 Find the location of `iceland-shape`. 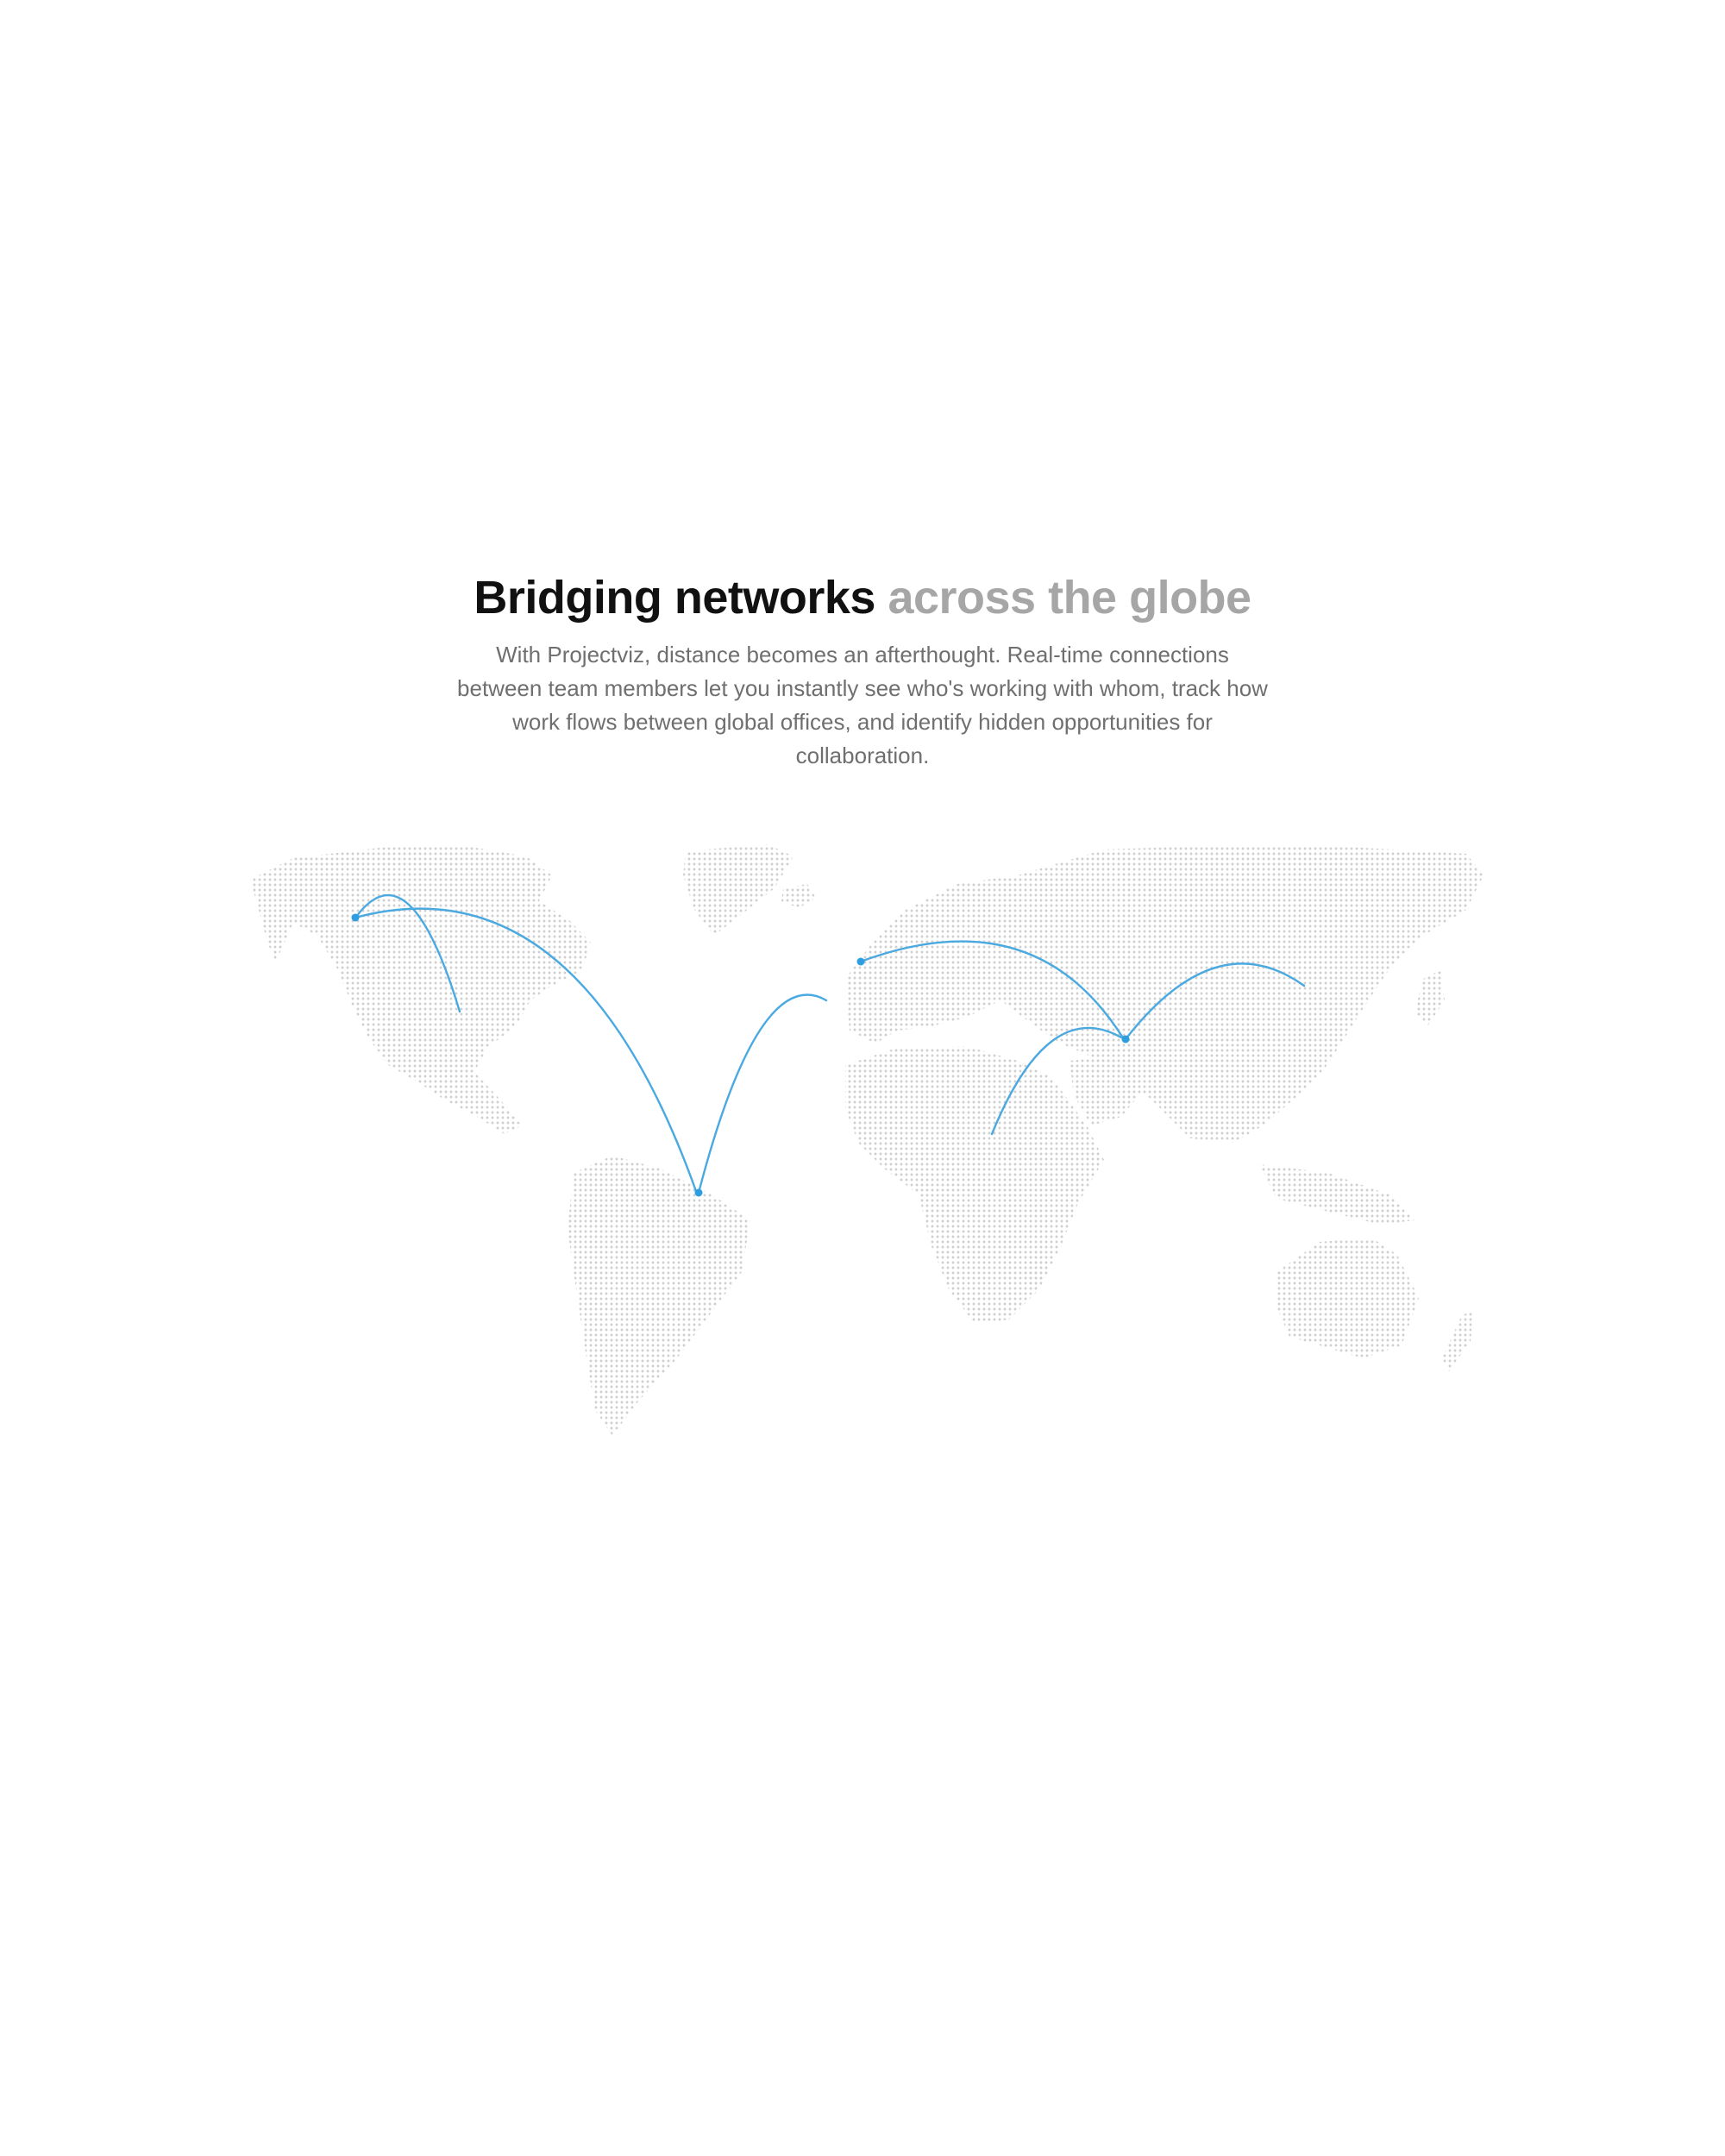

iceland-shape is located at coordinates (798, 896).